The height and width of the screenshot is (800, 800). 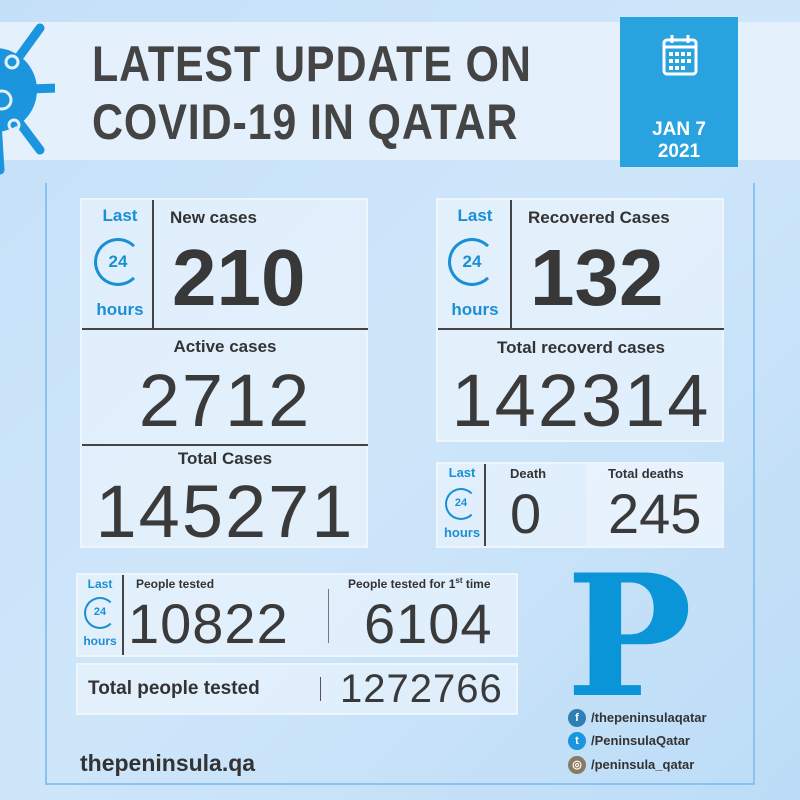 What do you see at coordinates (225, 400) in the screenshot?
I see `active-cases-value: 2712` at bounding box center [225, 400].